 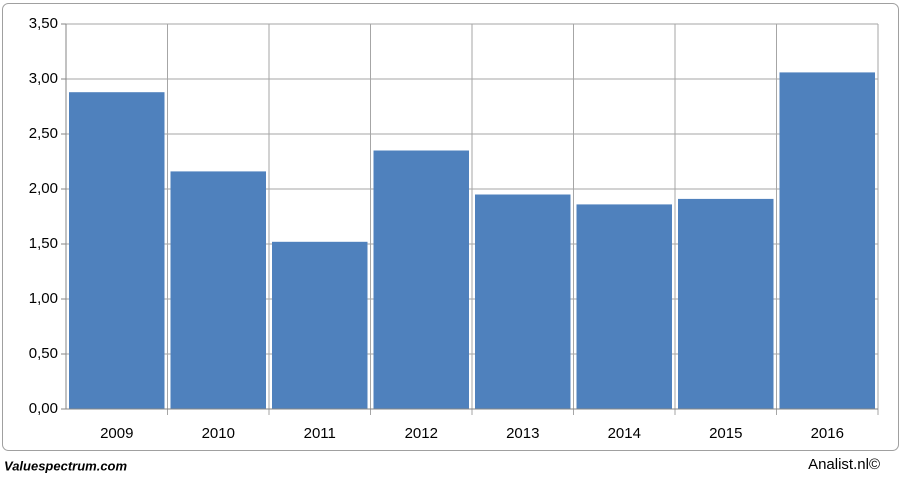 I want to click on x-tick-label: 2013, so click(x=522, y=433).